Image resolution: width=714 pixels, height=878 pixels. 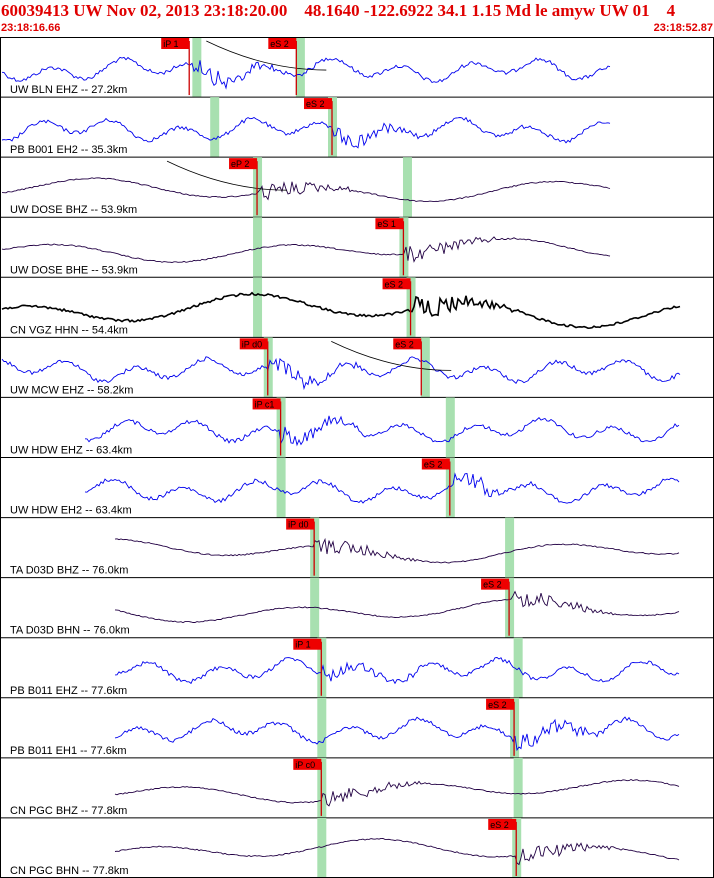 What do you see at coordinates (305, 765) in the screenshot?
I see `pick-label: iP c0` at bounding box center [305, 765].